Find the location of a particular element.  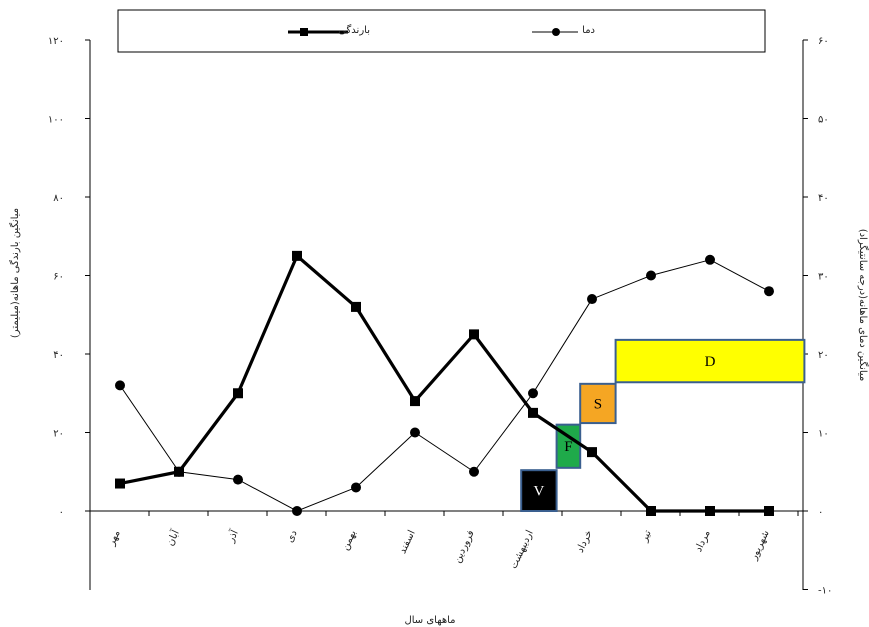

left-tick-label: ۲۰ is located at coordinates (58, 434).